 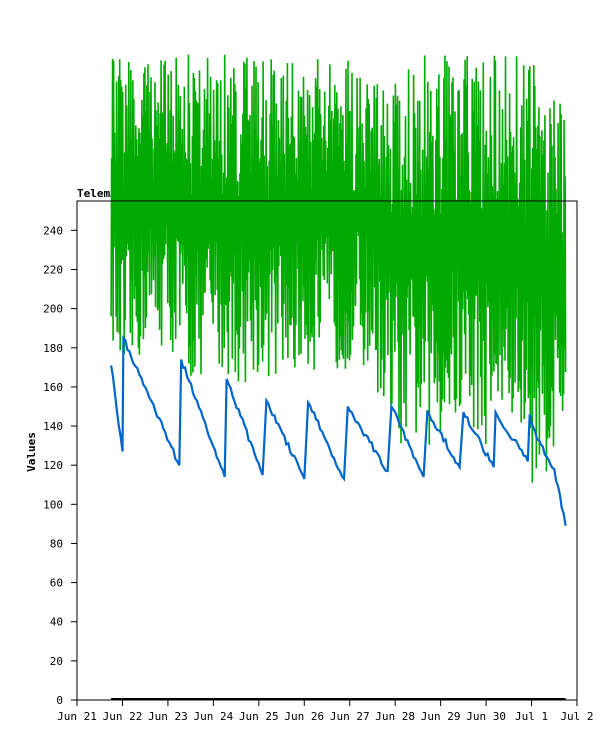 I want to click on x-tick-label: Jun 21, so click(x=77, y=716).